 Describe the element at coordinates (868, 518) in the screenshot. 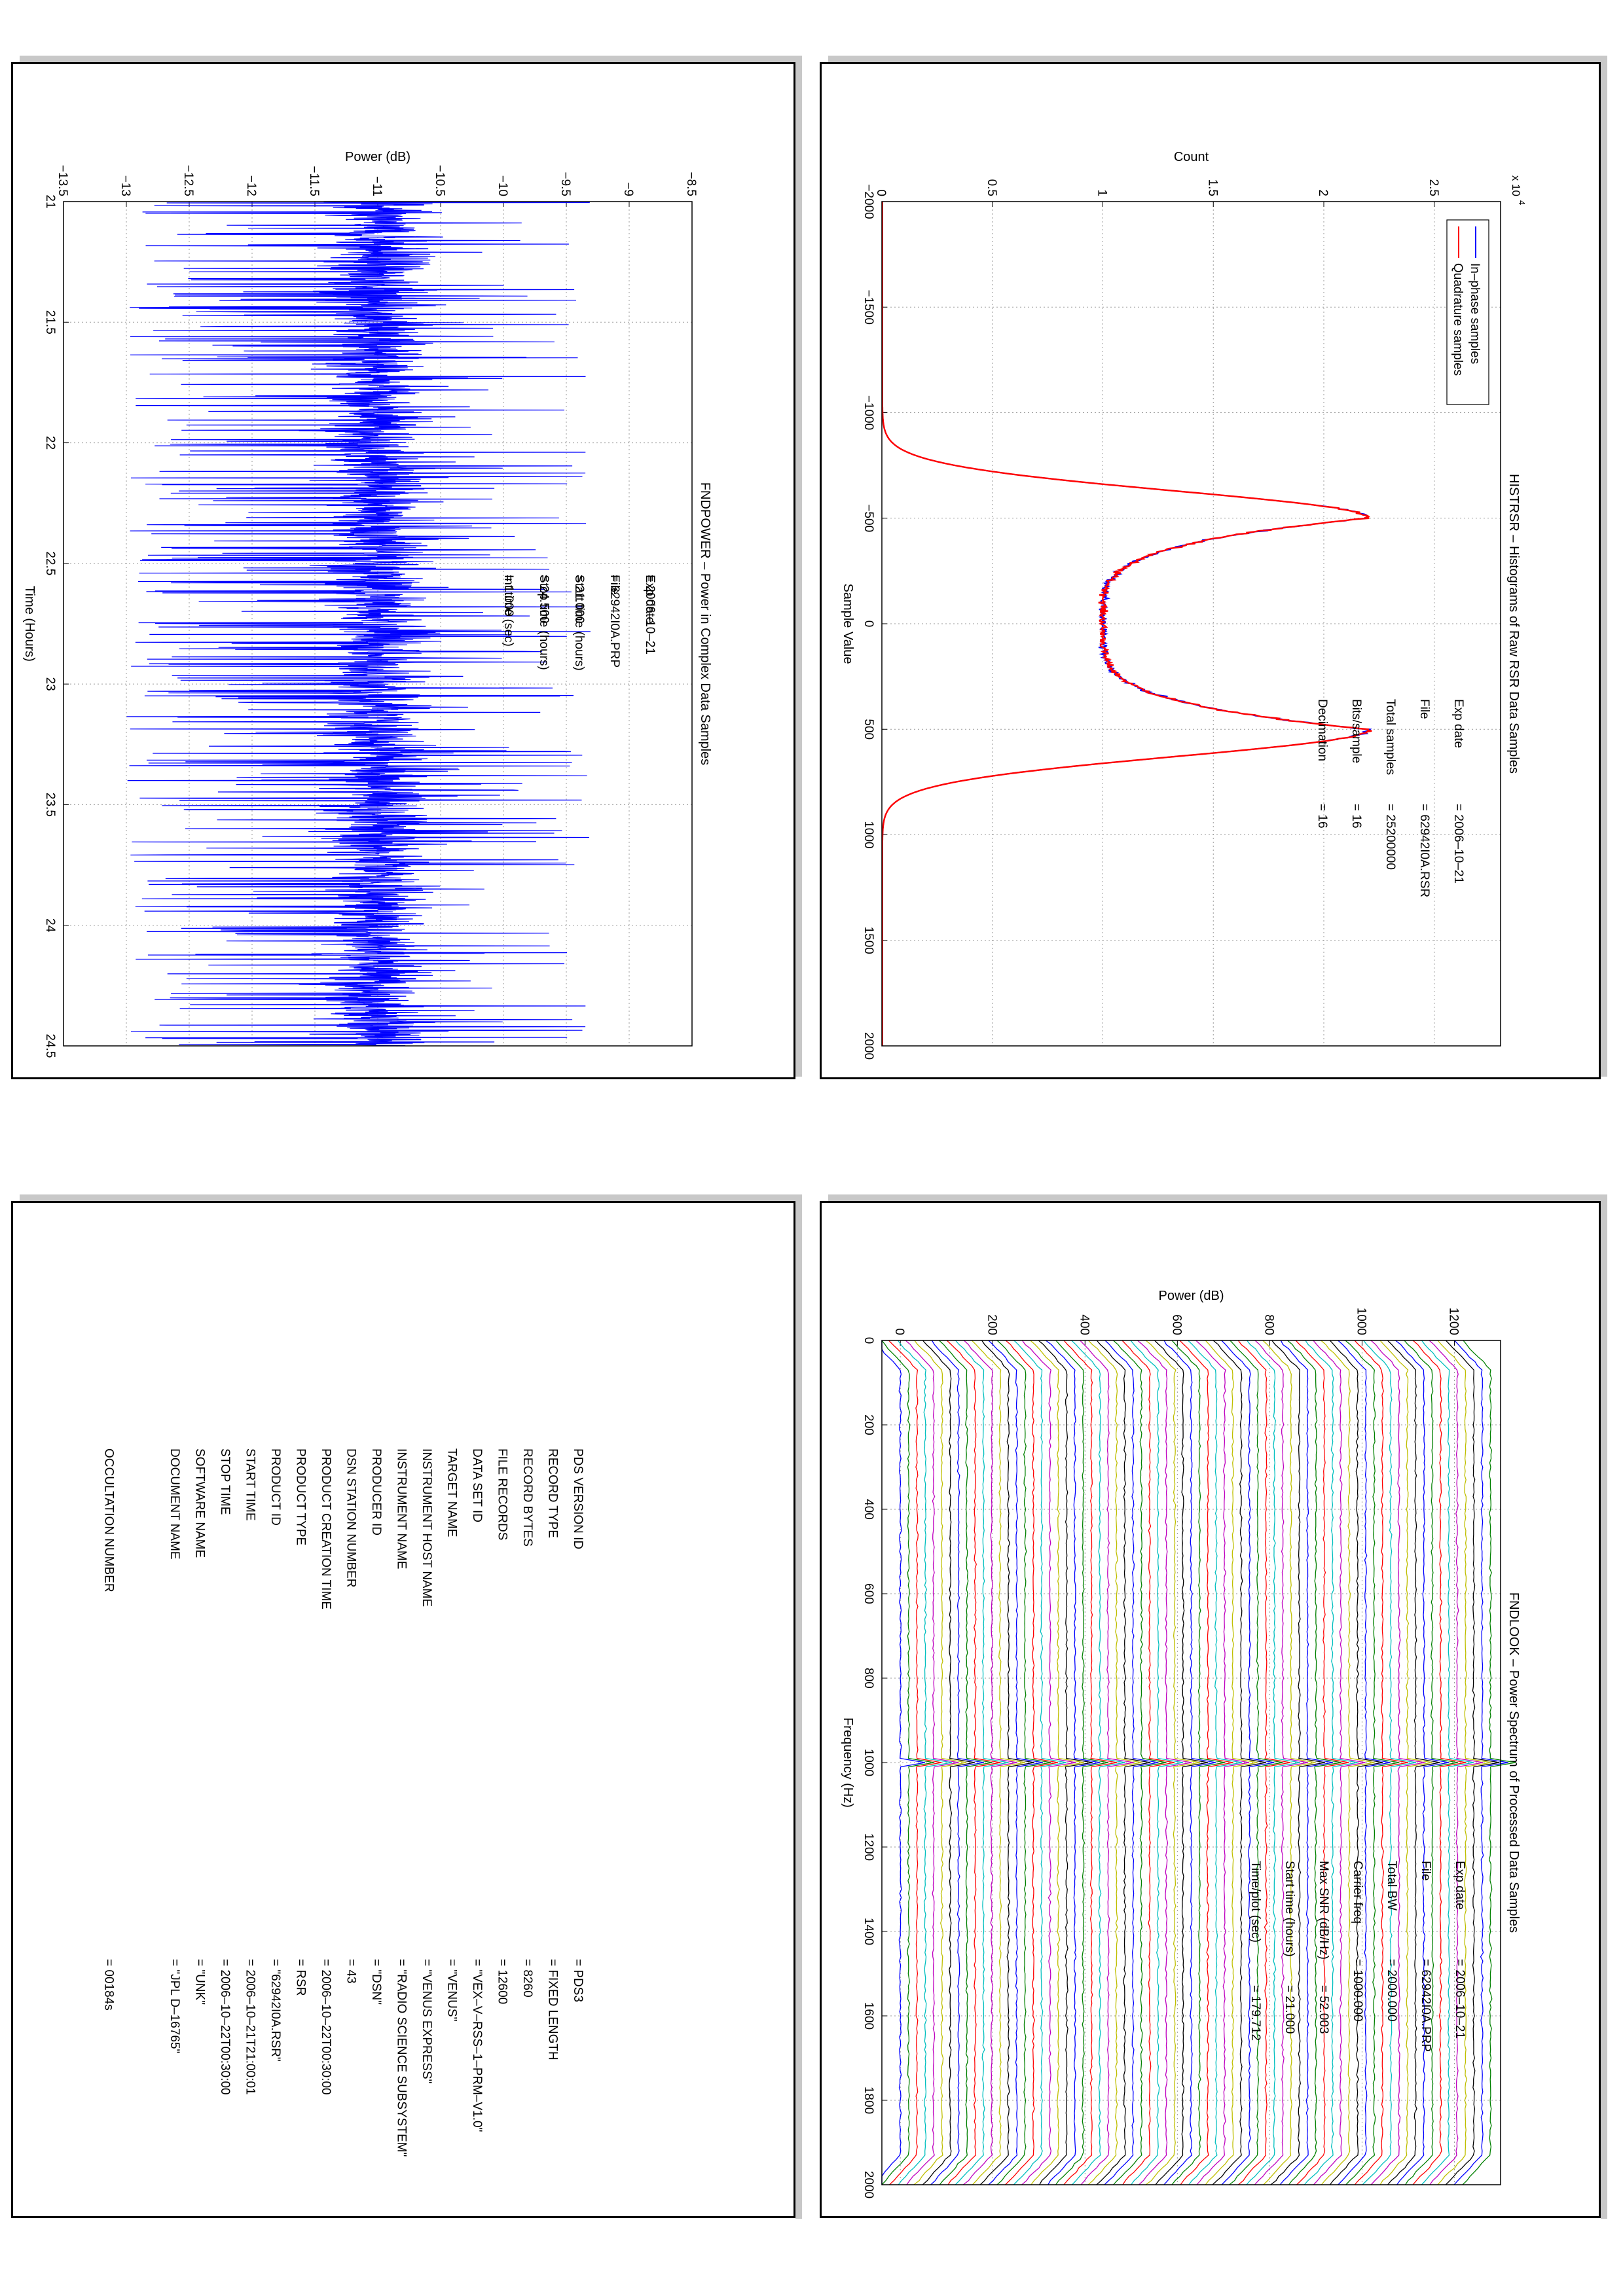

I see `histrsr-xtick-label: −500` at that location.